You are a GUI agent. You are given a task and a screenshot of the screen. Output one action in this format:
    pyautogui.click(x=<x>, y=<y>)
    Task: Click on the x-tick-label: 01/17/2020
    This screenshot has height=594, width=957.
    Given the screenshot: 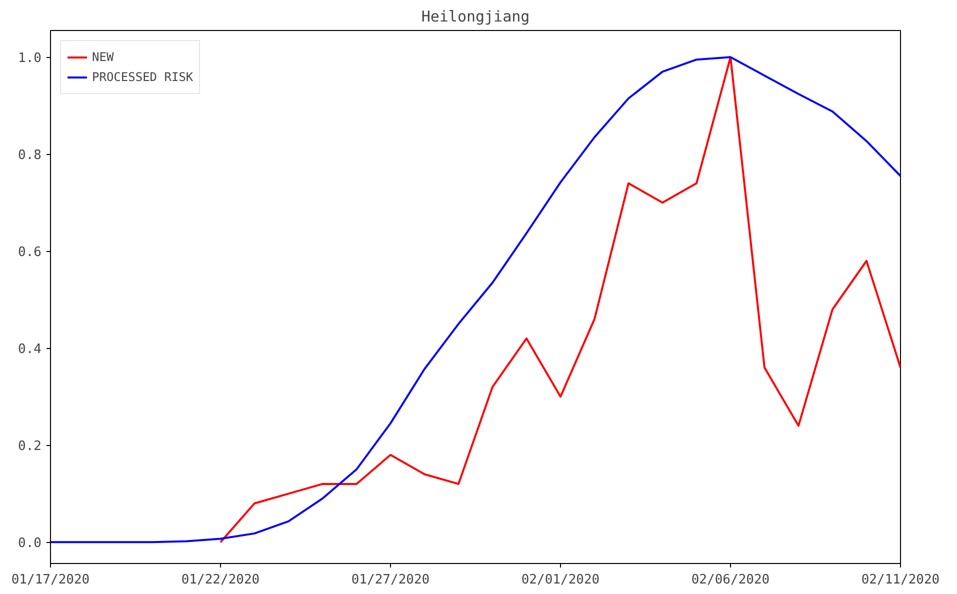 What is the action you would take?
    pyautogui.click(x=50, y=580)
    